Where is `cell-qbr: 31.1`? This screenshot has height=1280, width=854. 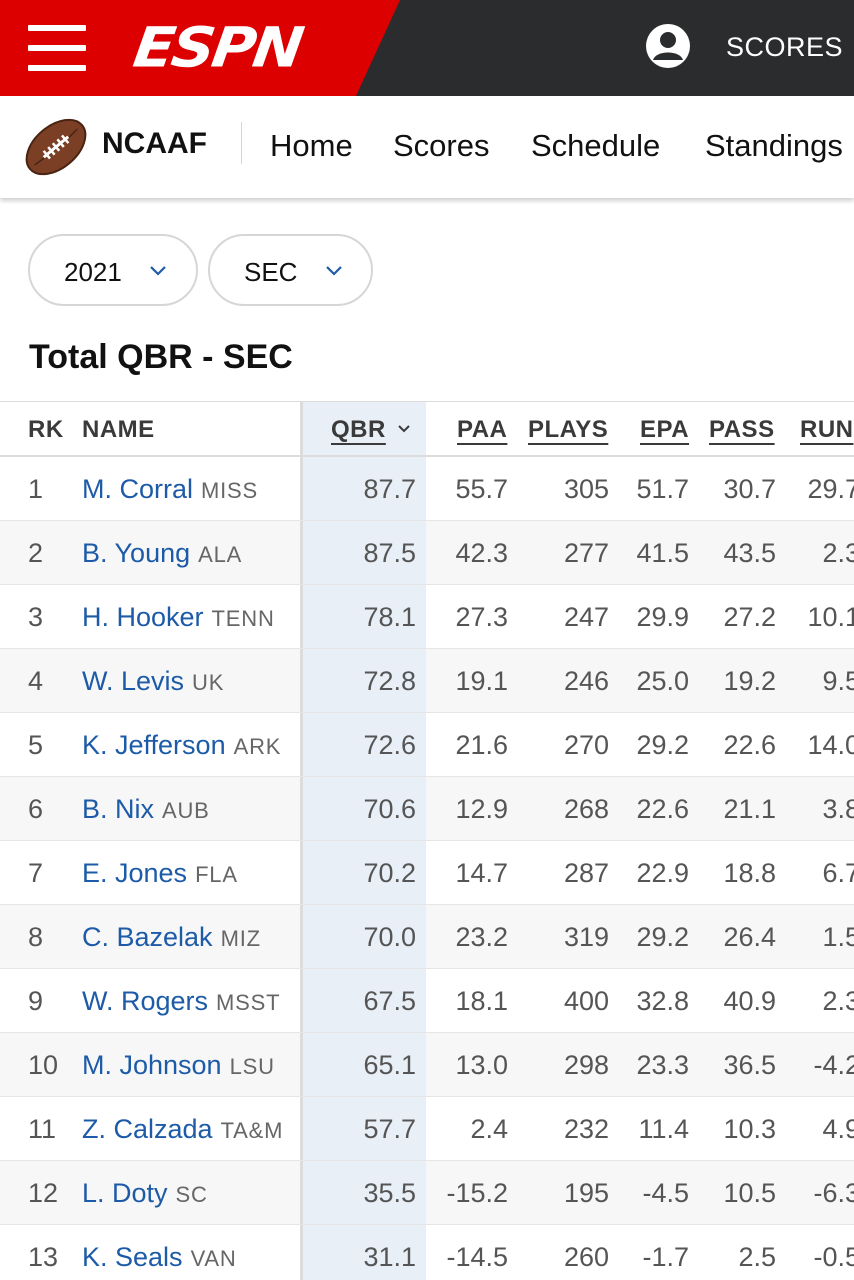 cell-qbr: 31.1 is located at coordinates (389, 1257).